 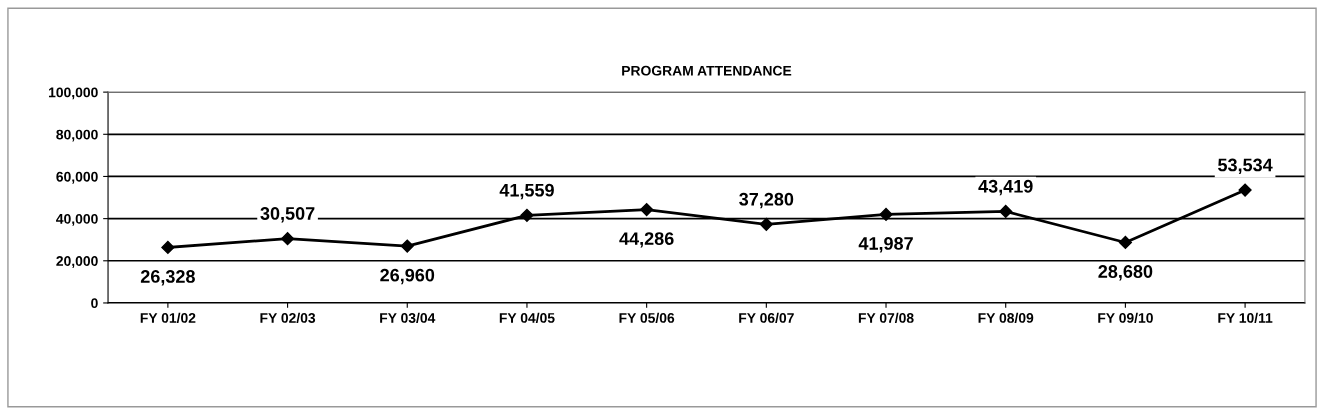 I want to click on x-tick-label: FY 09/10, so click(x=1125, y=318).